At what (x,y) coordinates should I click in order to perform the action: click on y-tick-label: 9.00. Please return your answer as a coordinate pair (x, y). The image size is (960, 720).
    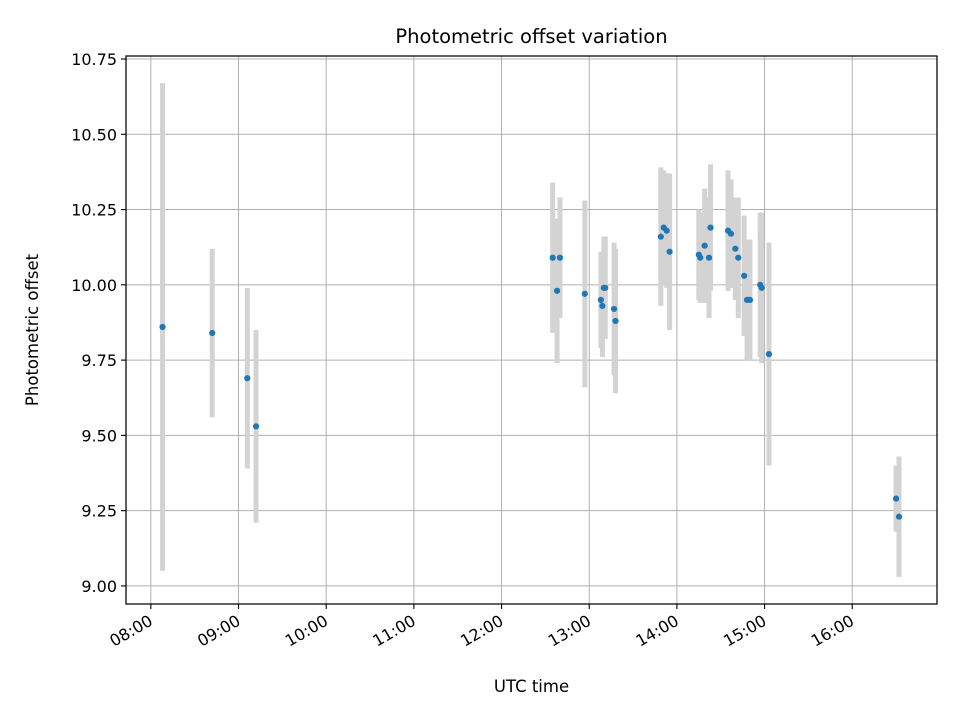
    Looking at the image, I should click on (99, 586).